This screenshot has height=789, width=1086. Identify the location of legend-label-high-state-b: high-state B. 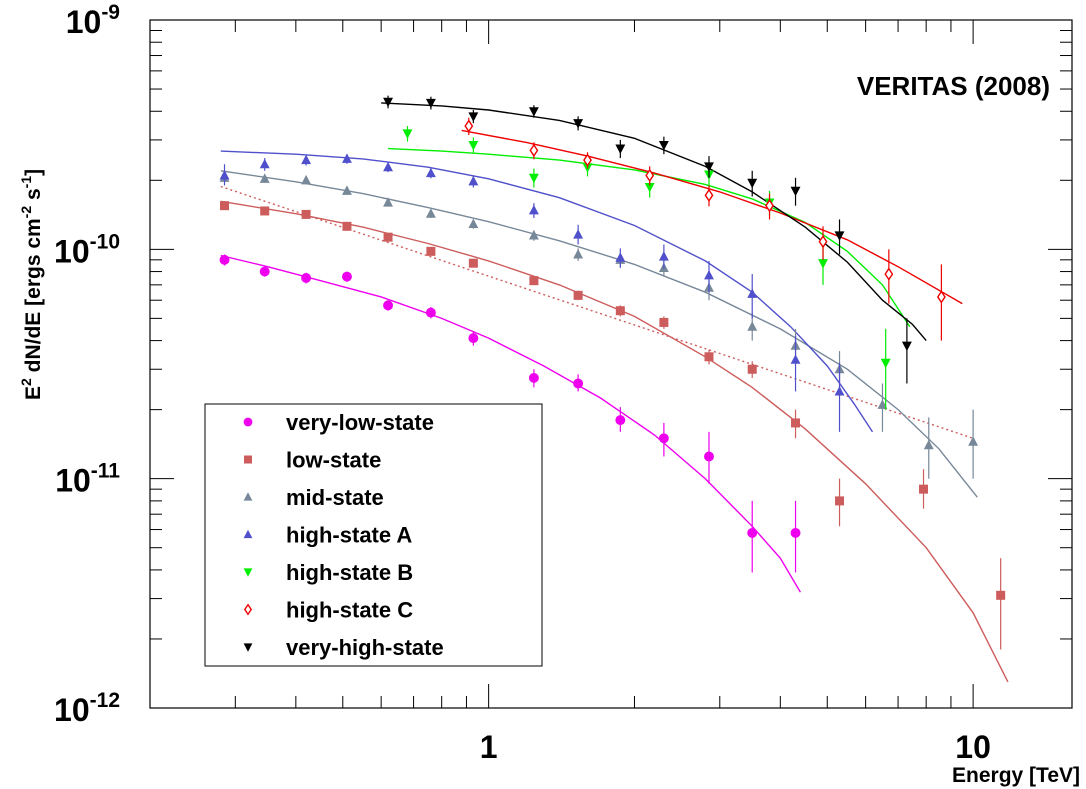
(349, 572).